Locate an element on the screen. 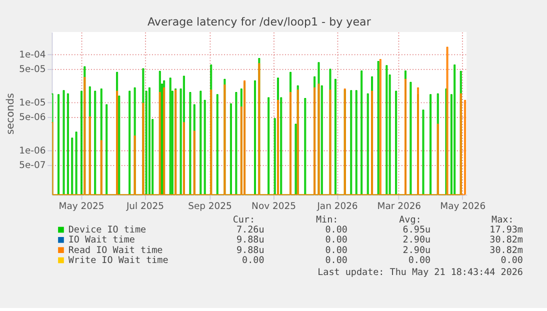 The height and width of the screenshot is (311, 547). x-tick-label: Sep 2025 is located at coordinates (210, 206).